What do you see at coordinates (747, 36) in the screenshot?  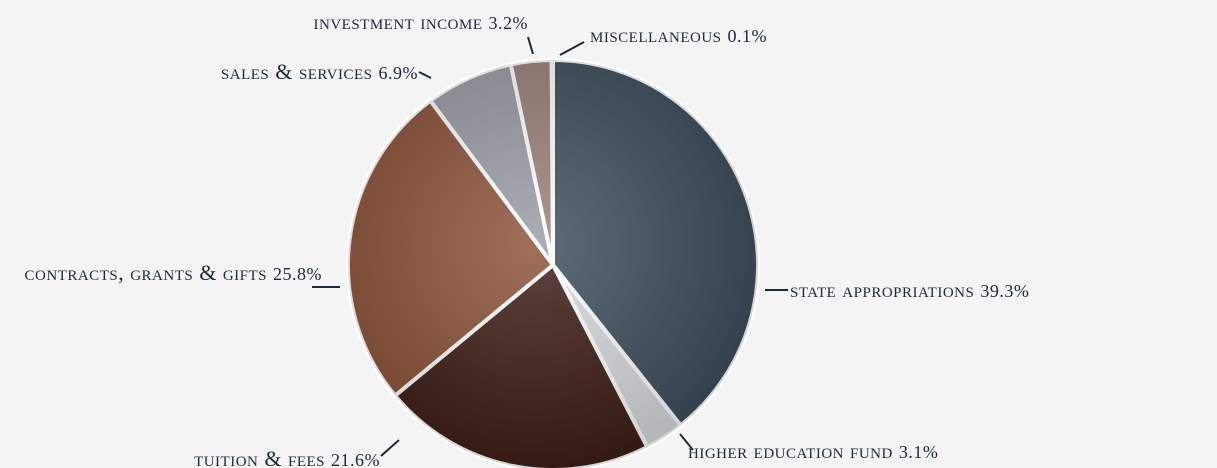 I see `slice-value: 0.1%` at bounding box center [747, 36].